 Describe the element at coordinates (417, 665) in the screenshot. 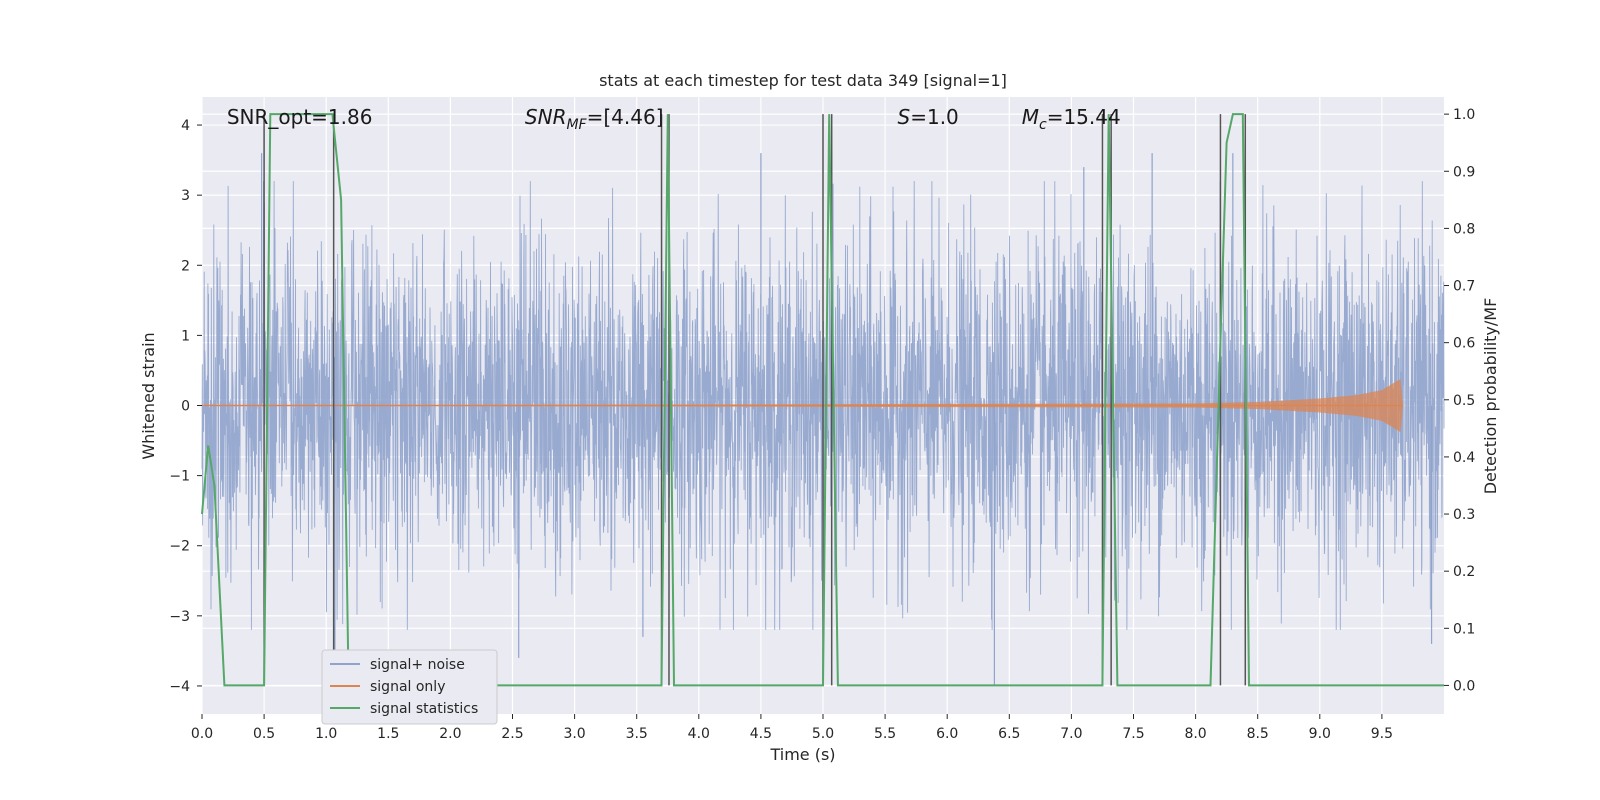

I see `legend-label-signal-noise: signal+ noise` at that location.